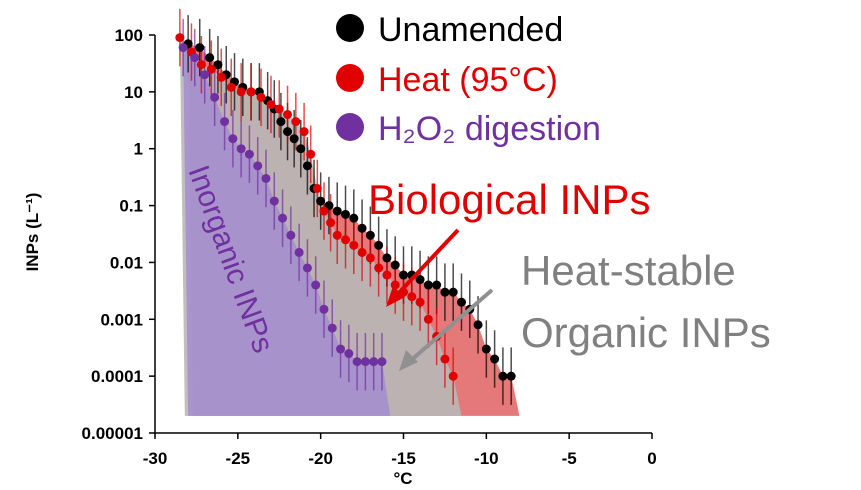 Image resolution: width=861 pixels, height=490 pixels. What do you see at coordinates (450, 326) in the screenshot?
I see `heat-stable-arrow` at bounding box center [450, 326].